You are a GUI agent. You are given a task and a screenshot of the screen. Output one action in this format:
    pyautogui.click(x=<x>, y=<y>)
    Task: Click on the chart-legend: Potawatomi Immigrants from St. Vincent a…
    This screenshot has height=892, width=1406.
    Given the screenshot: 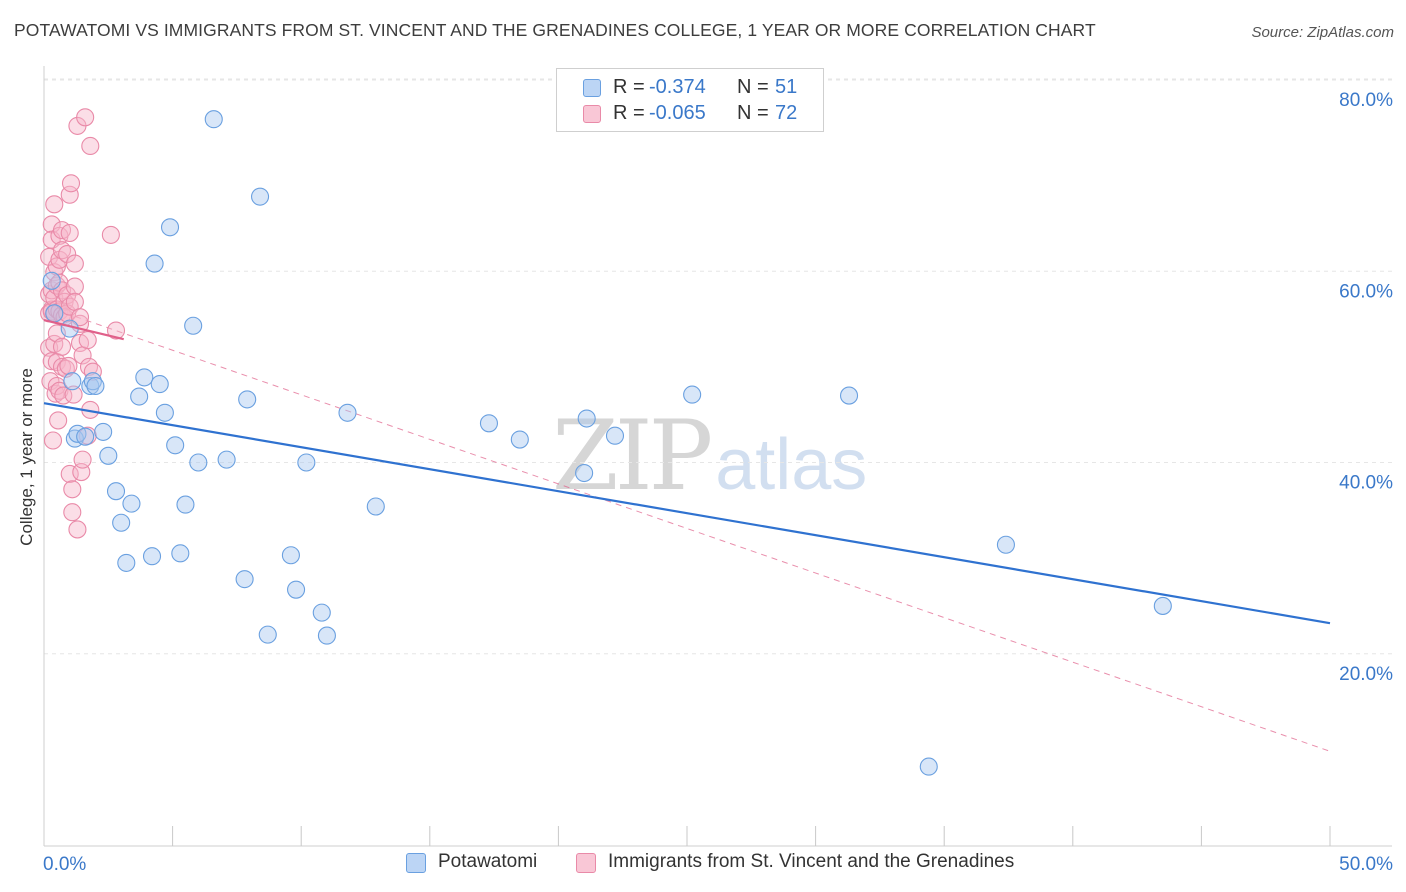 What is the action you would take?
    pyautogui.click(x=703, y=864)
    